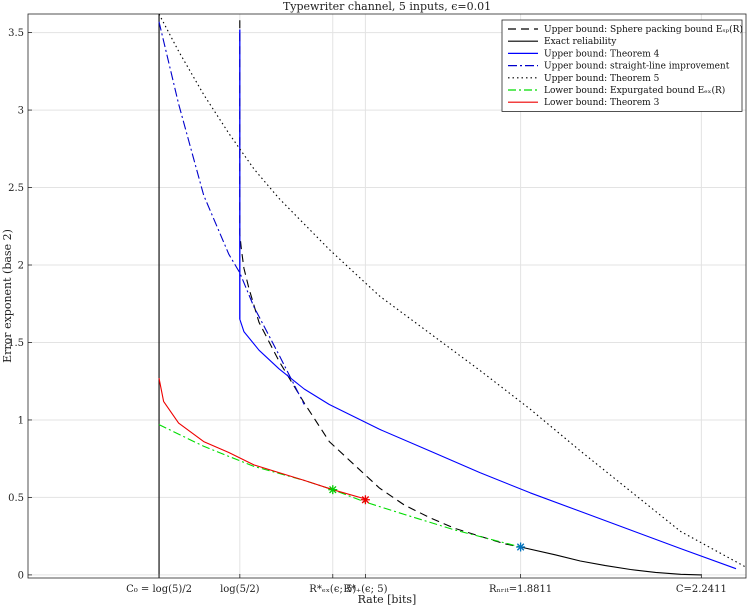 The image size is (747, 608). I want to click on y-tick-label: 2.5, so click(16, 188).